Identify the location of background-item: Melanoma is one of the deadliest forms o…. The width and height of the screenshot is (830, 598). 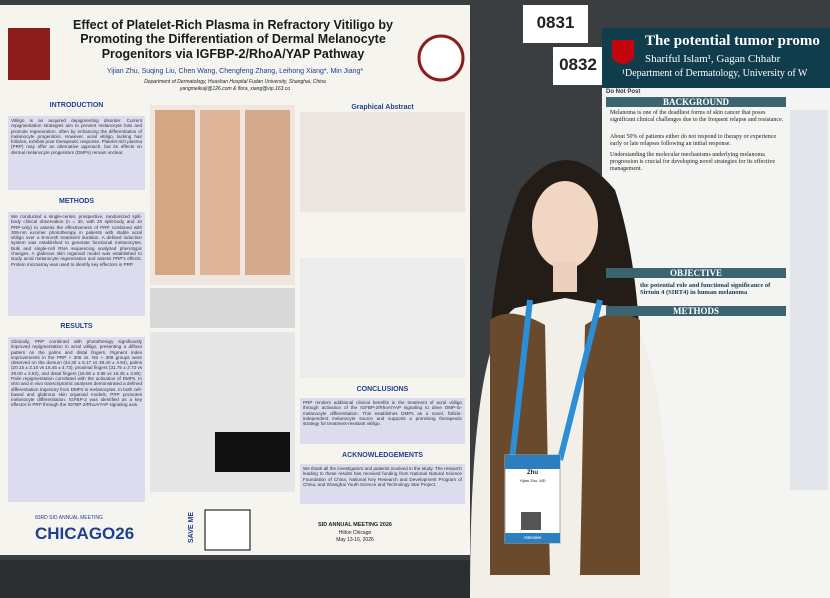
(697, 116).